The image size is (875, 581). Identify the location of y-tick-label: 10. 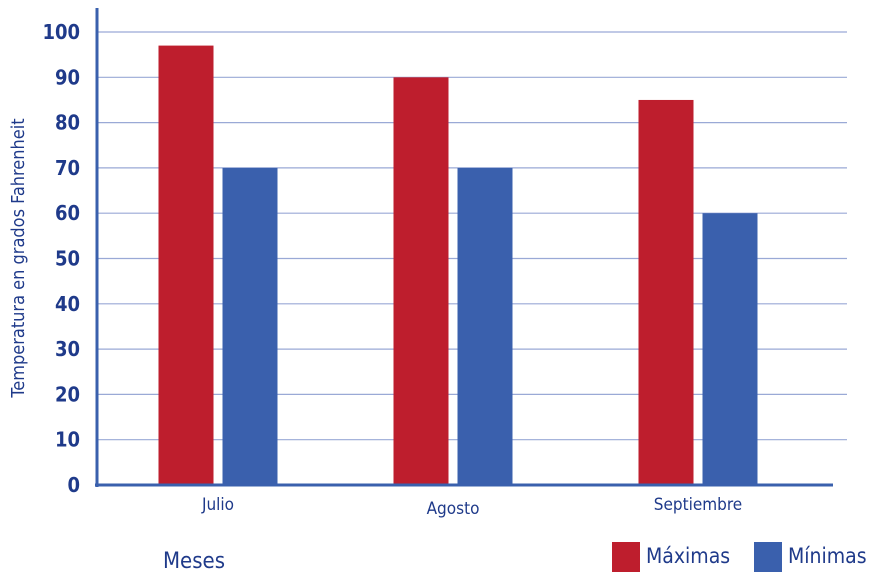
(67, 440).